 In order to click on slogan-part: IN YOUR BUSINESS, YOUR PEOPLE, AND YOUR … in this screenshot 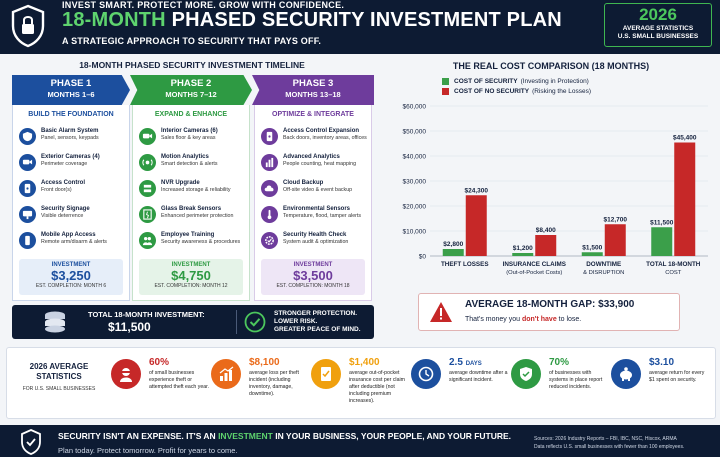, I will do `click(392, 436)`.